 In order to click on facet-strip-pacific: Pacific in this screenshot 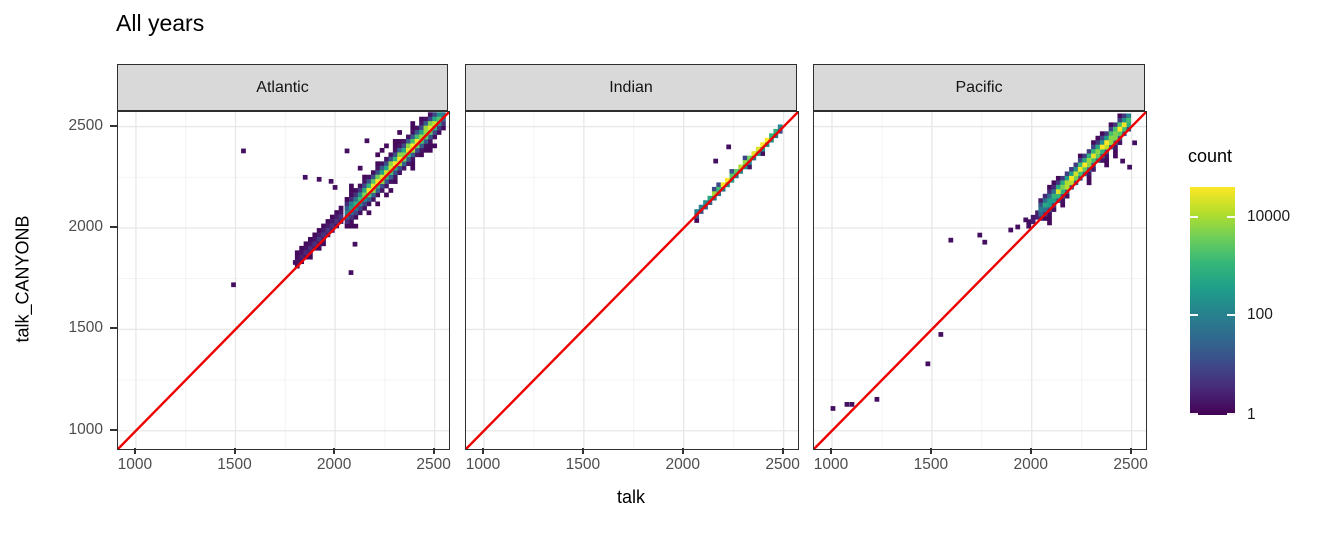, I will do `click(979, 87)`.